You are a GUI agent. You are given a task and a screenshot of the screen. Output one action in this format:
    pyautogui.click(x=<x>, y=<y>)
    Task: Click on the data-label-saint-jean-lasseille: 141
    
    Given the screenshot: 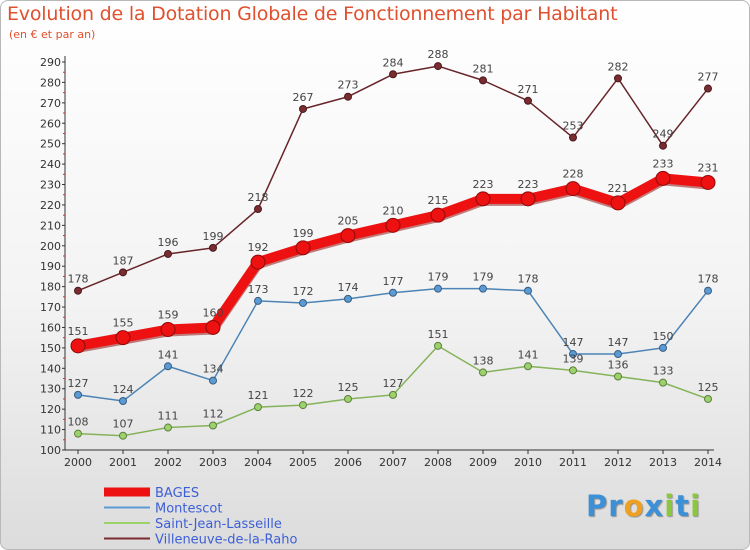 What is the action you would take?
    pyautogui.click(x=528, y=354)
    